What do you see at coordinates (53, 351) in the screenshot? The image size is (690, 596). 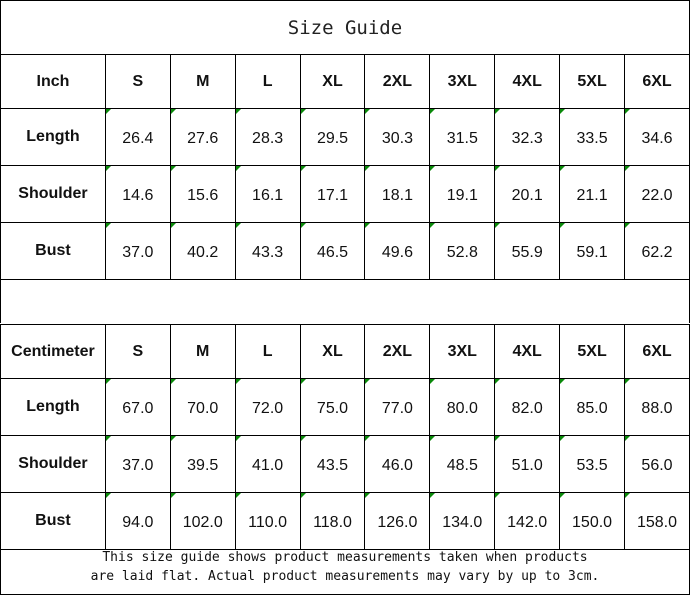 I see `unit-header: Centimeter` at bounding box center [53, 351].